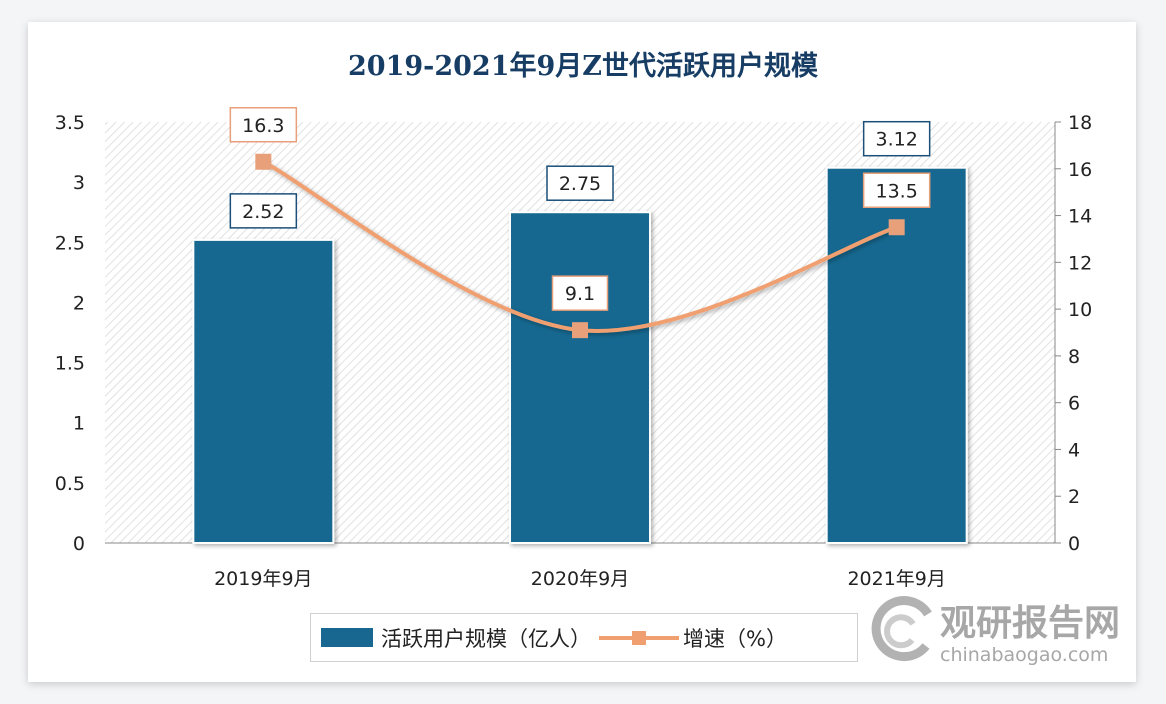 This screenshot has height=704, width=1166. I want to click on x-tick-label: 2020年9月, so click(580, 579).